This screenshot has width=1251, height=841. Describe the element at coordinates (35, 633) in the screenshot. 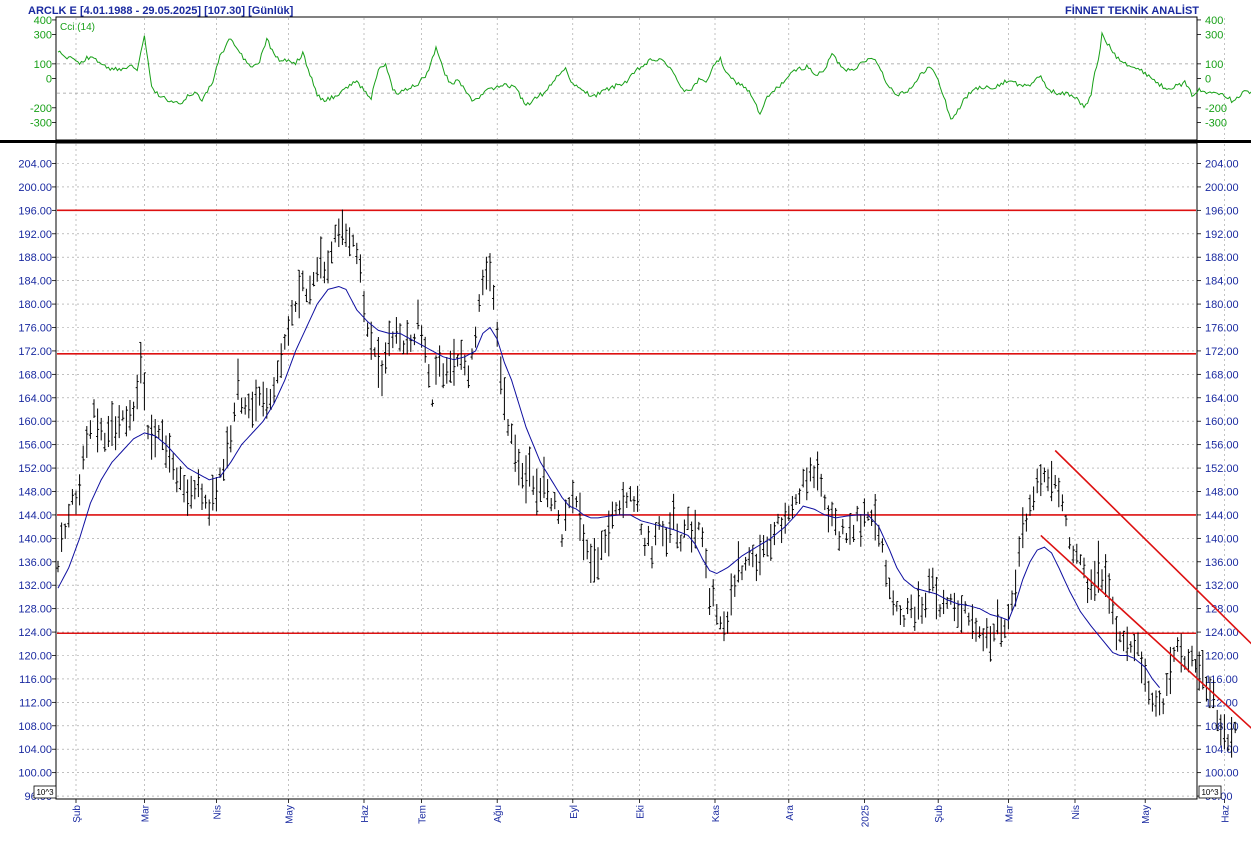

I see `y-tick-label-left: 124.00` at that location.